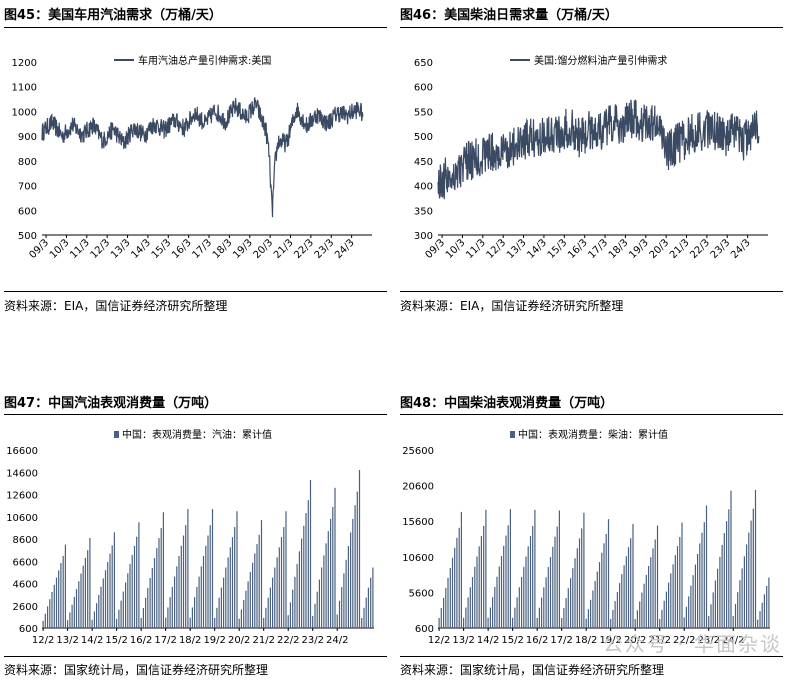 This screenshot has width=800, height=687. Describe the element at coordinates (476, 249) in the screenshot. I see `x-tick-label: 11/3` at that location.